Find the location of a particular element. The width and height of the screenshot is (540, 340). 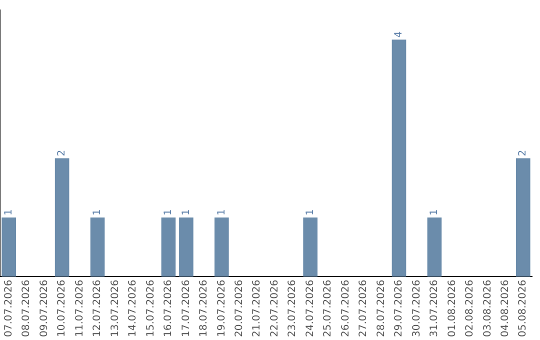

x-tick-label: 21.07.2026 is located at coordinates (257, 309).